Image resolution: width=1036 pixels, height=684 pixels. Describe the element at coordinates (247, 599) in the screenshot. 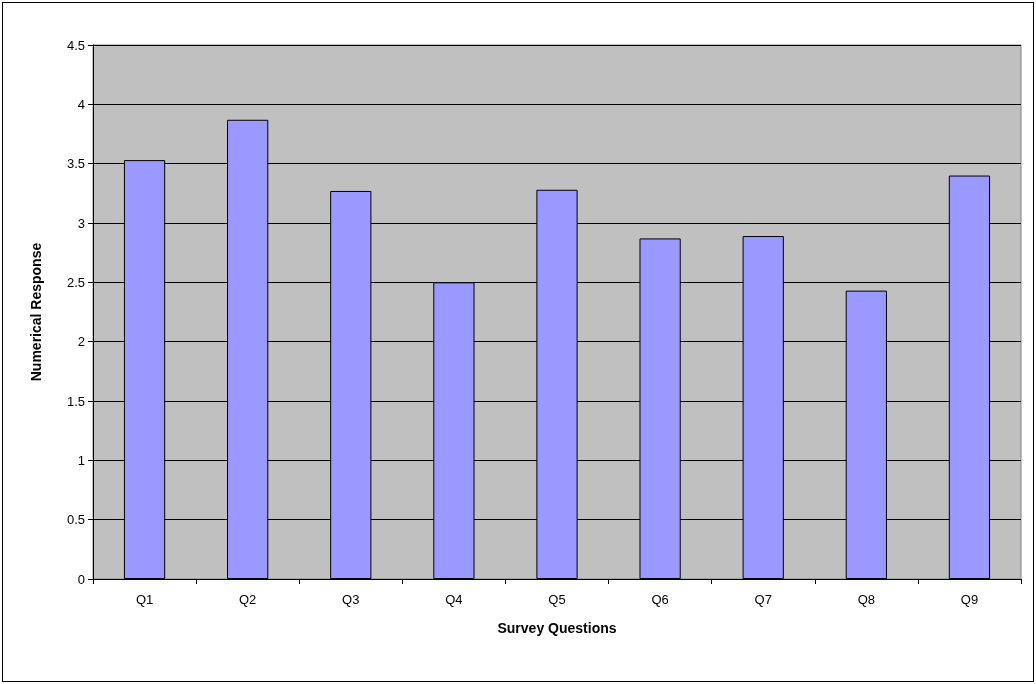

I see `x-tick-label: Q2` at that location.